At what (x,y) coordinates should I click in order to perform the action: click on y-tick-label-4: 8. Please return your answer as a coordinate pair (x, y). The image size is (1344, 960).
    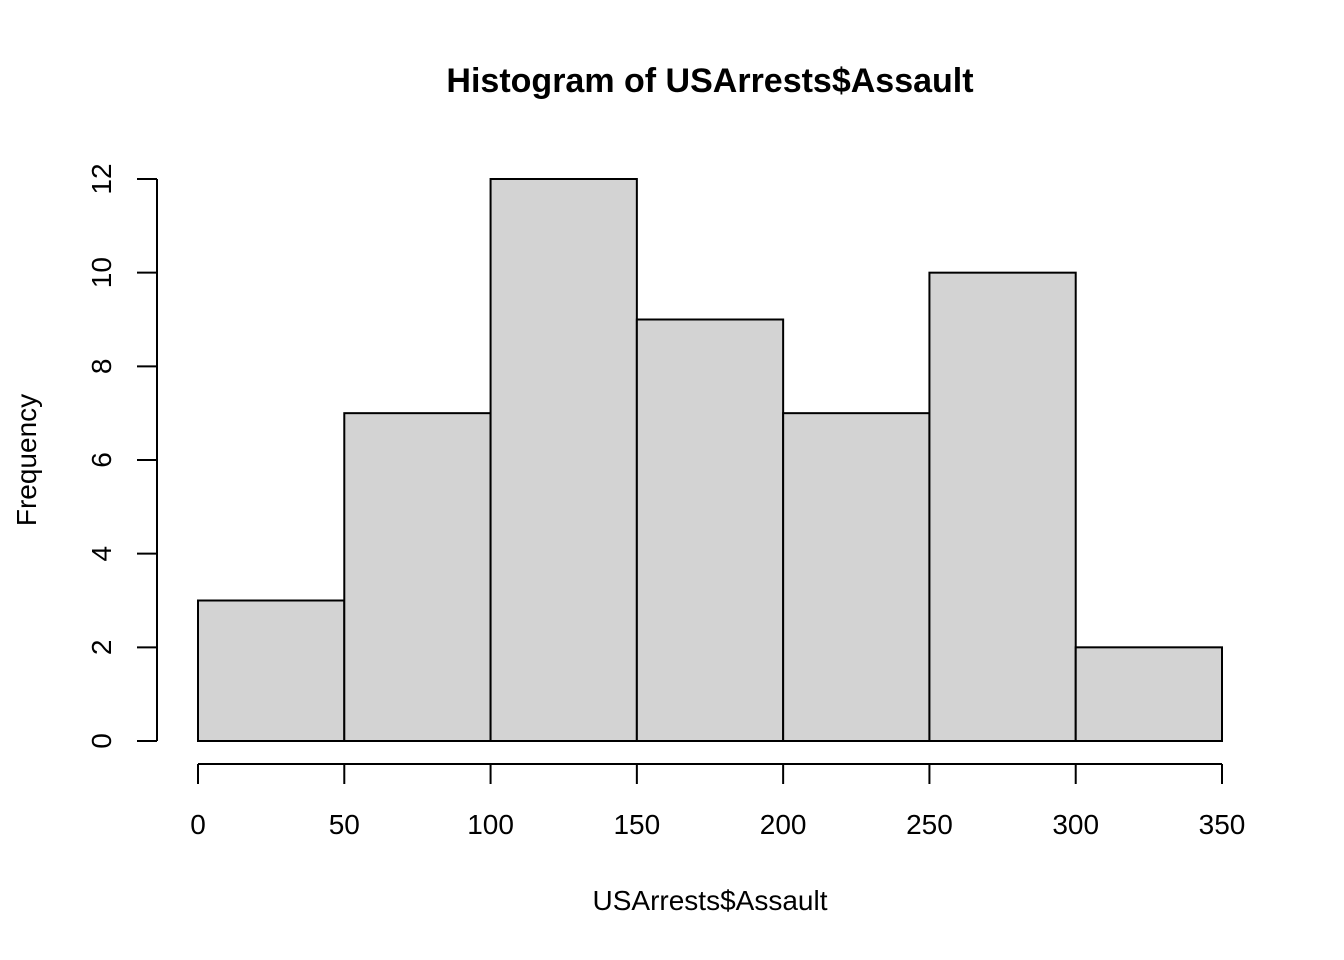
    Looking at the image, I should click on (101, 367).